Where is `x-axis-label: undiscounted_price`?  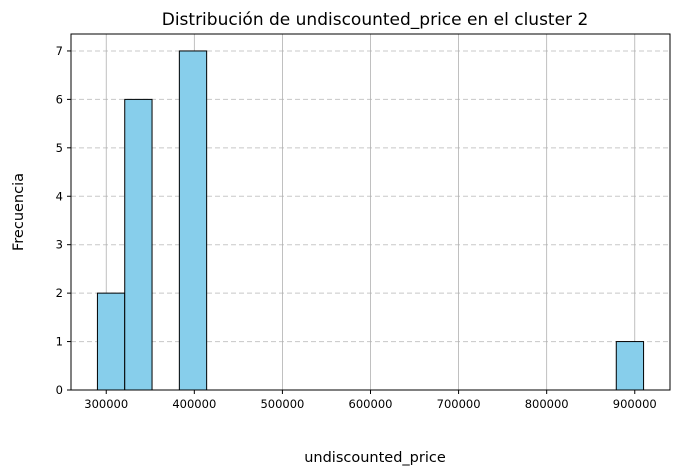
x-axis-label: undiscounted_price is located at coordinates (375, 458).